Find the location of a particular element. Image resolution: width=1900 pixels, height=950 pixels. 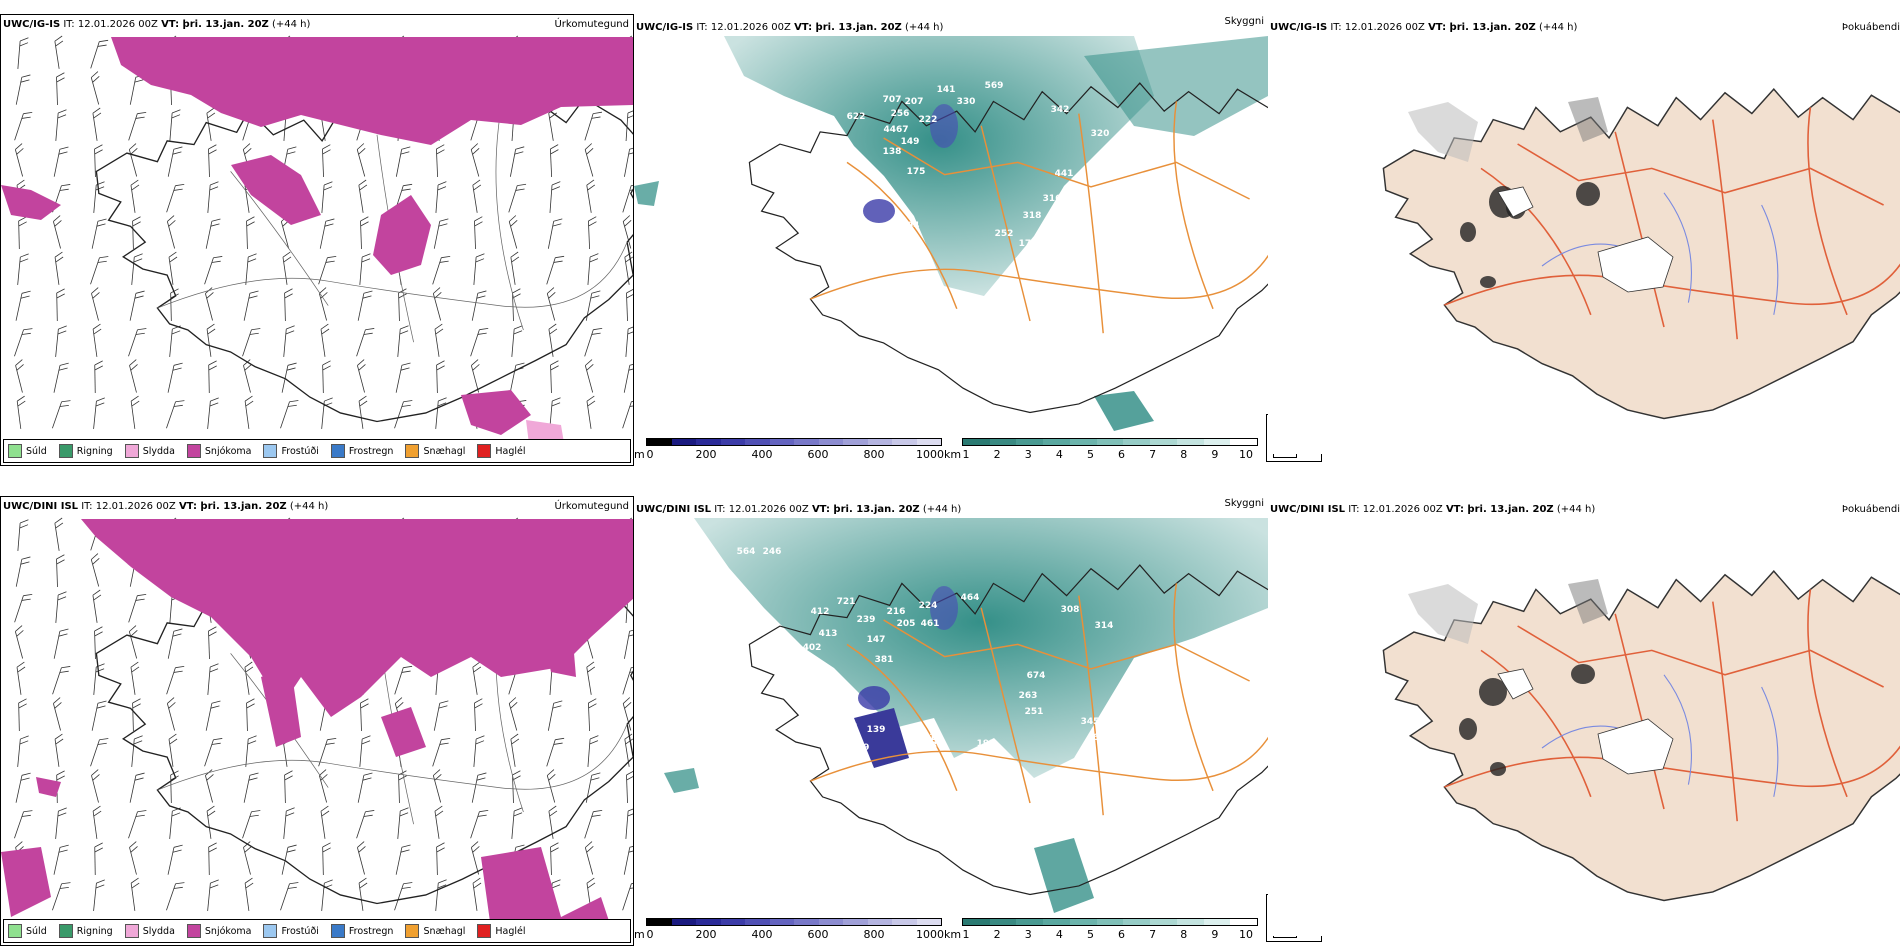

peak-height-label: 246 is located at coordinates (772, 552).